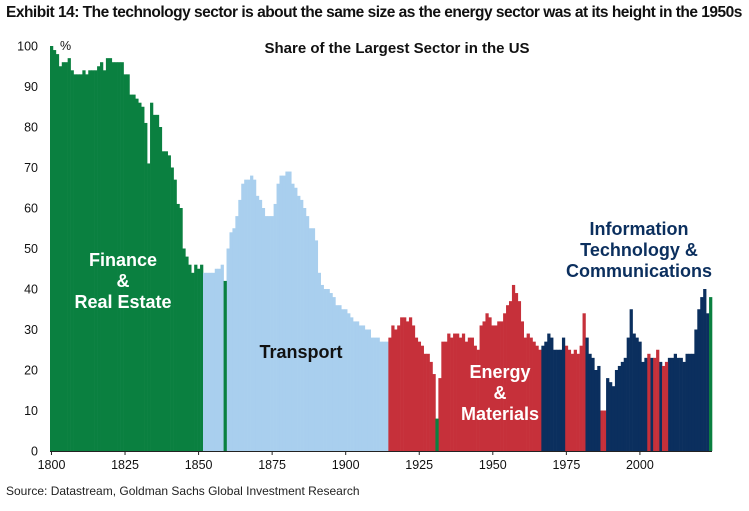 This screenshot has width=749, height=511. Describe the element at coordinates (613, 418) in the screenshot. I see `bar-tech-1991` at that location.